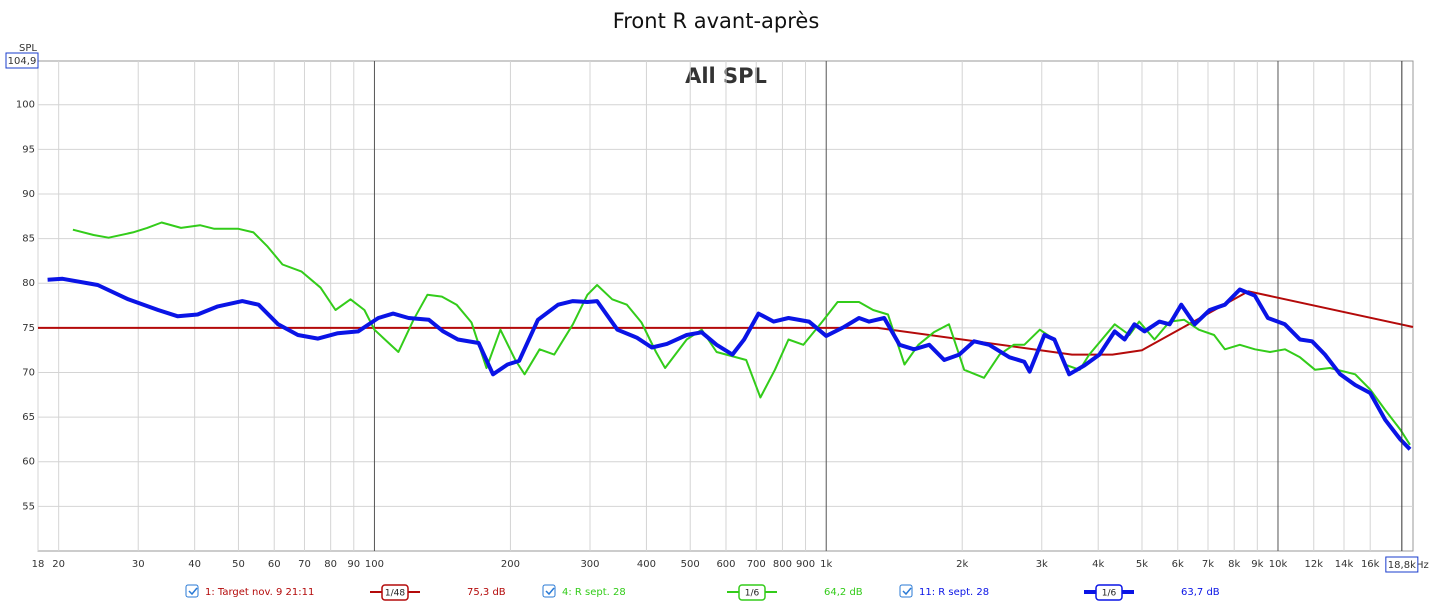  Describe the element at coordinates (28, 328) in the screenshot. I see `y-tick-label: 75` at that location.